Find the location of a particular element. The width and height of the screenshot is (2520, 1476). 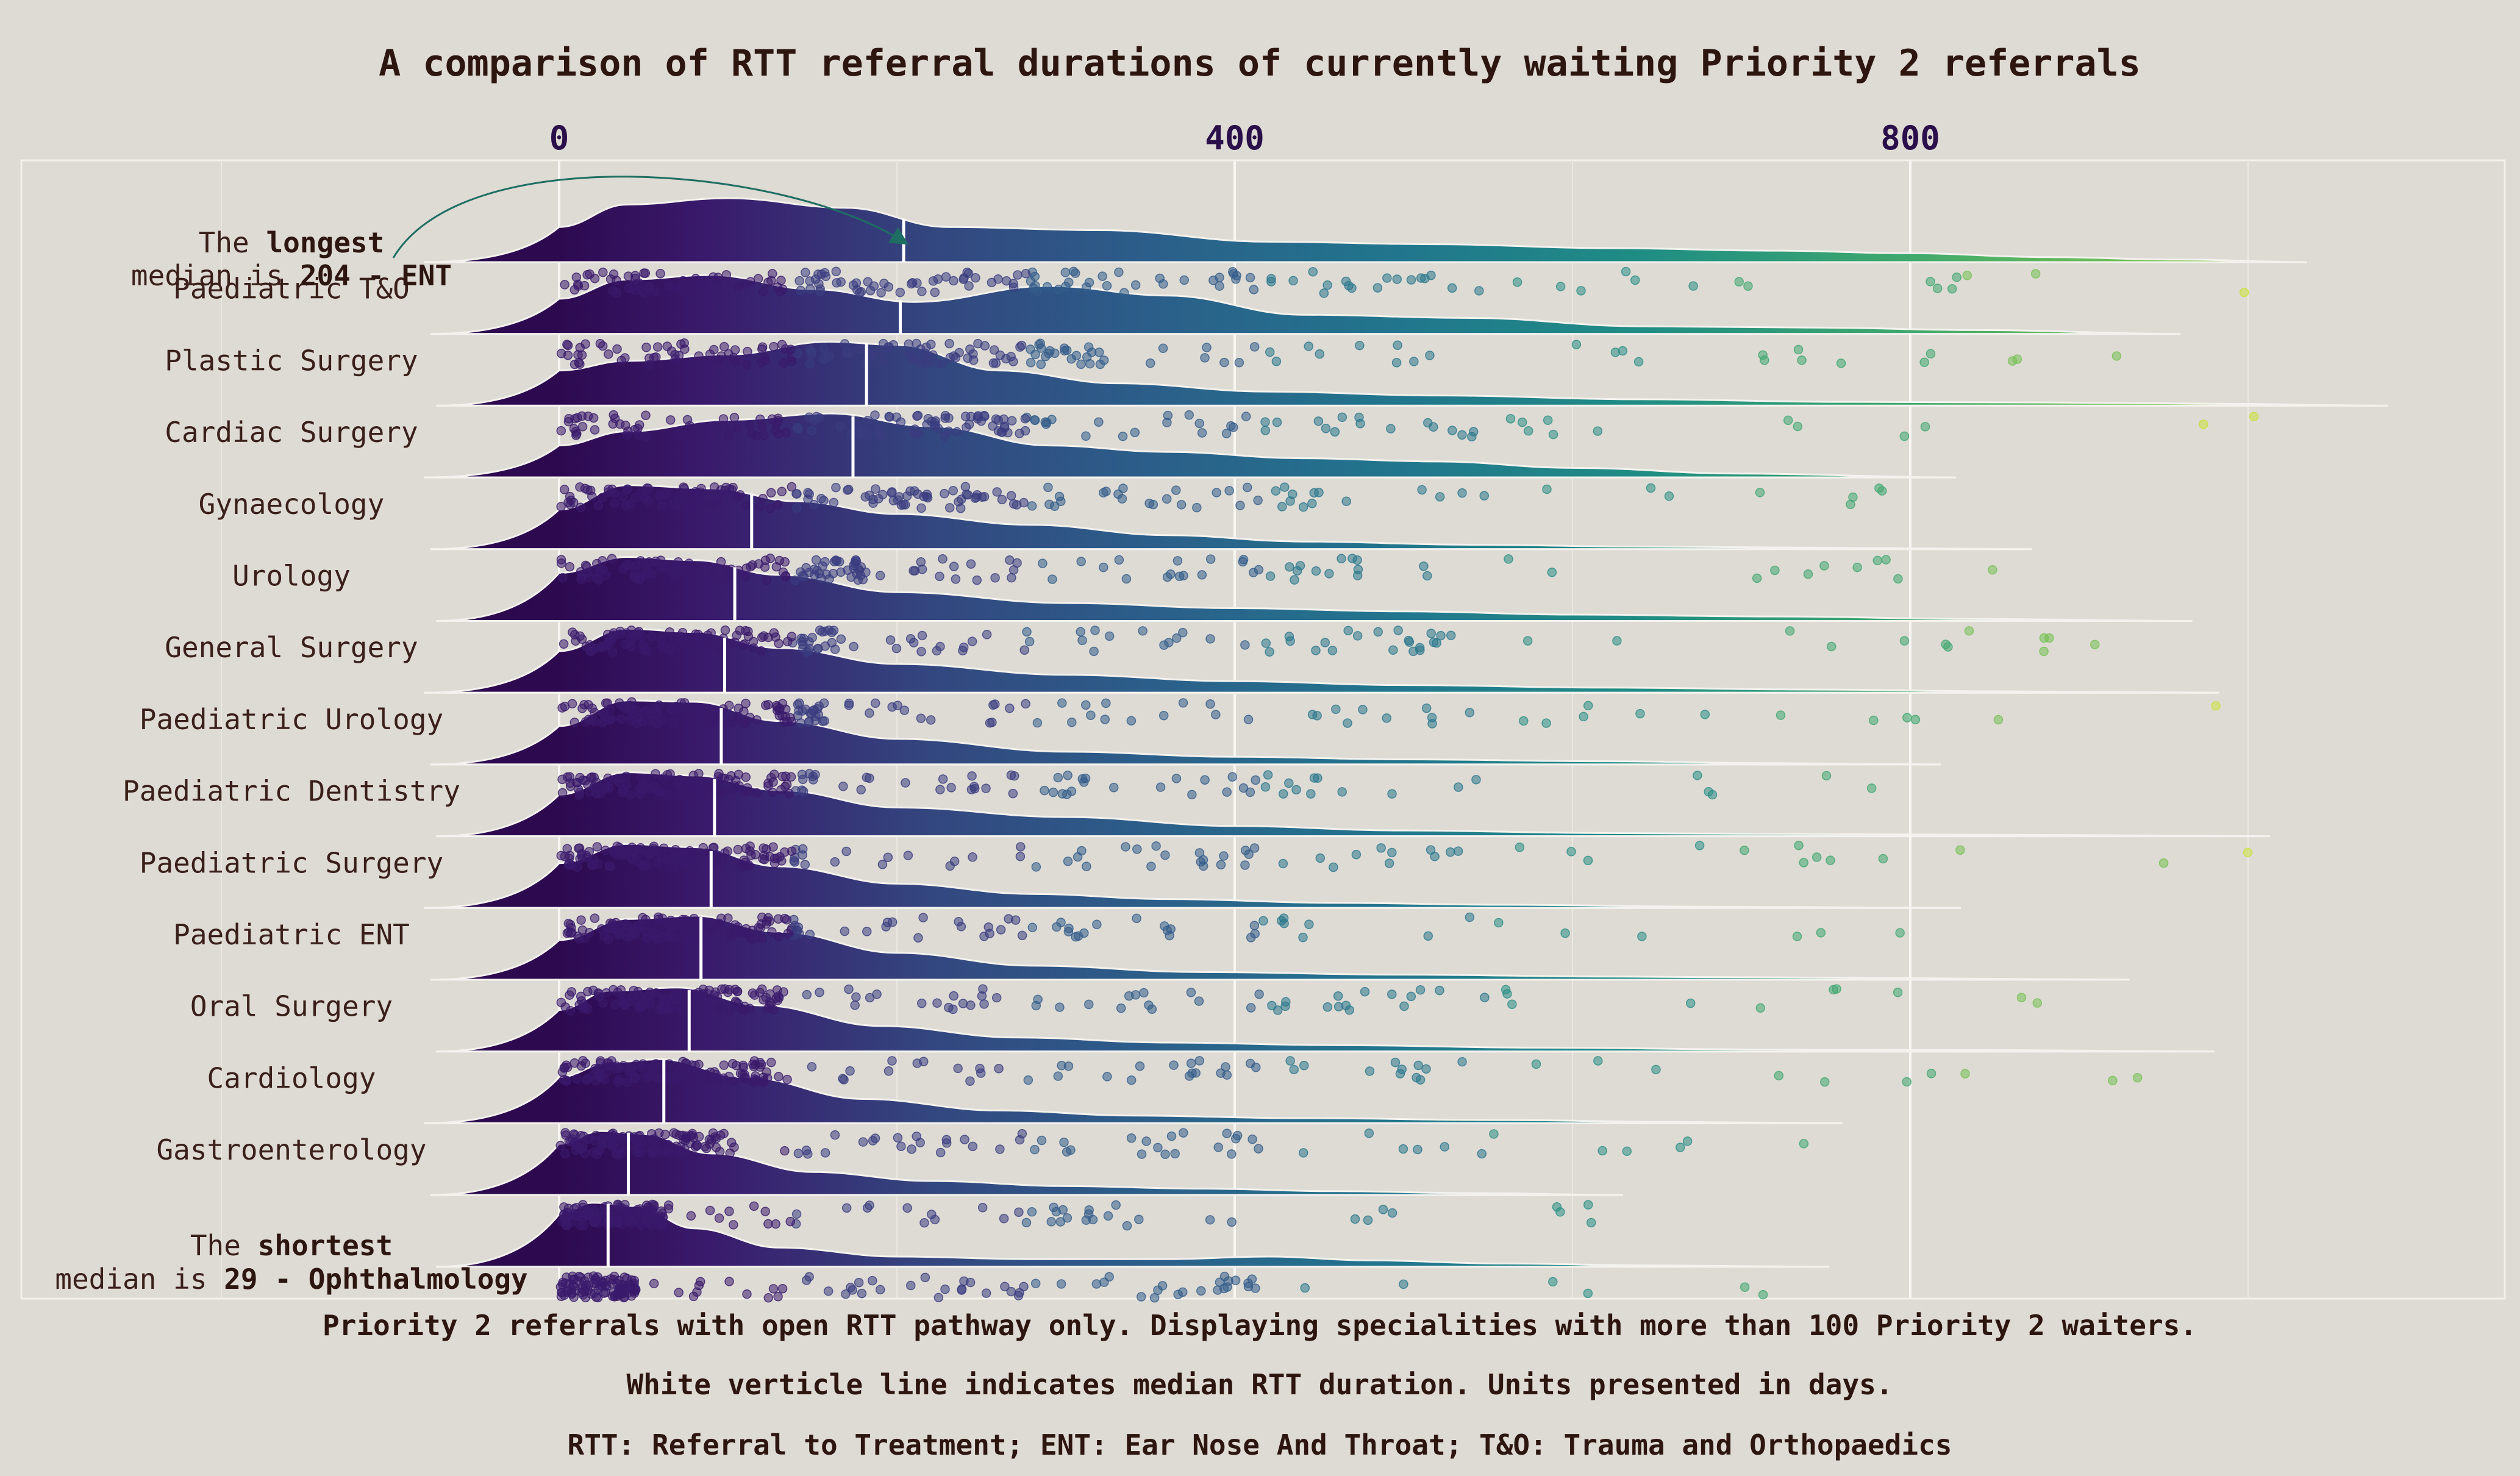

density-cloud is located at coordinates (1280, 947).